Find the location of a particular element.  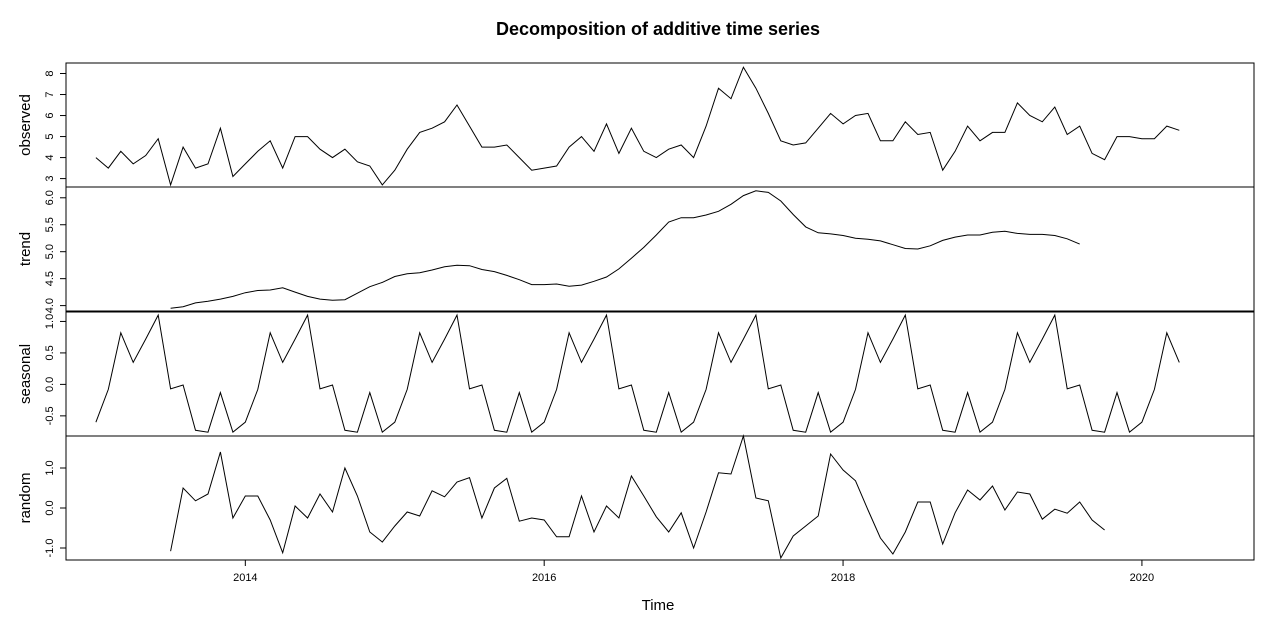

x-axis: 2014 2016 2018 2020 is located at coordinates (693, 571).